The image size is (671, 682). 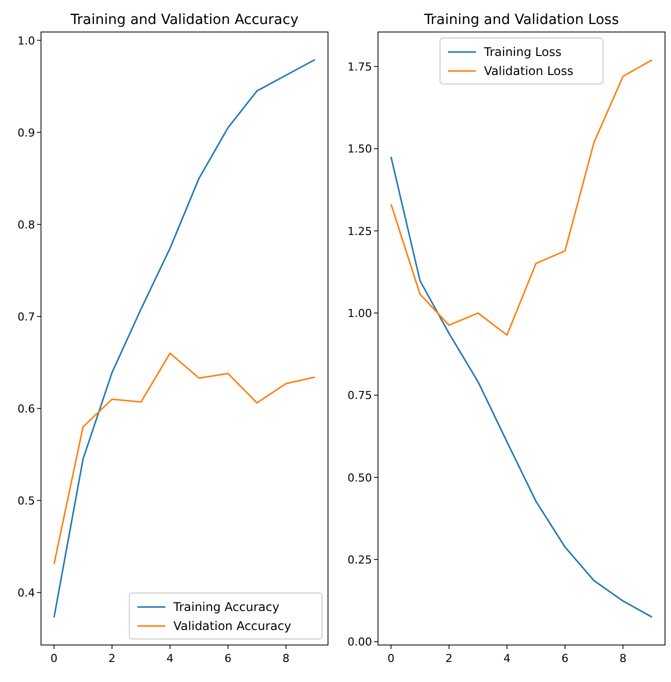 What do you see at coordinates (360, 67) in the screenshot?
I see `y-tick-label: 1.75` at bounding box center [360, 67].